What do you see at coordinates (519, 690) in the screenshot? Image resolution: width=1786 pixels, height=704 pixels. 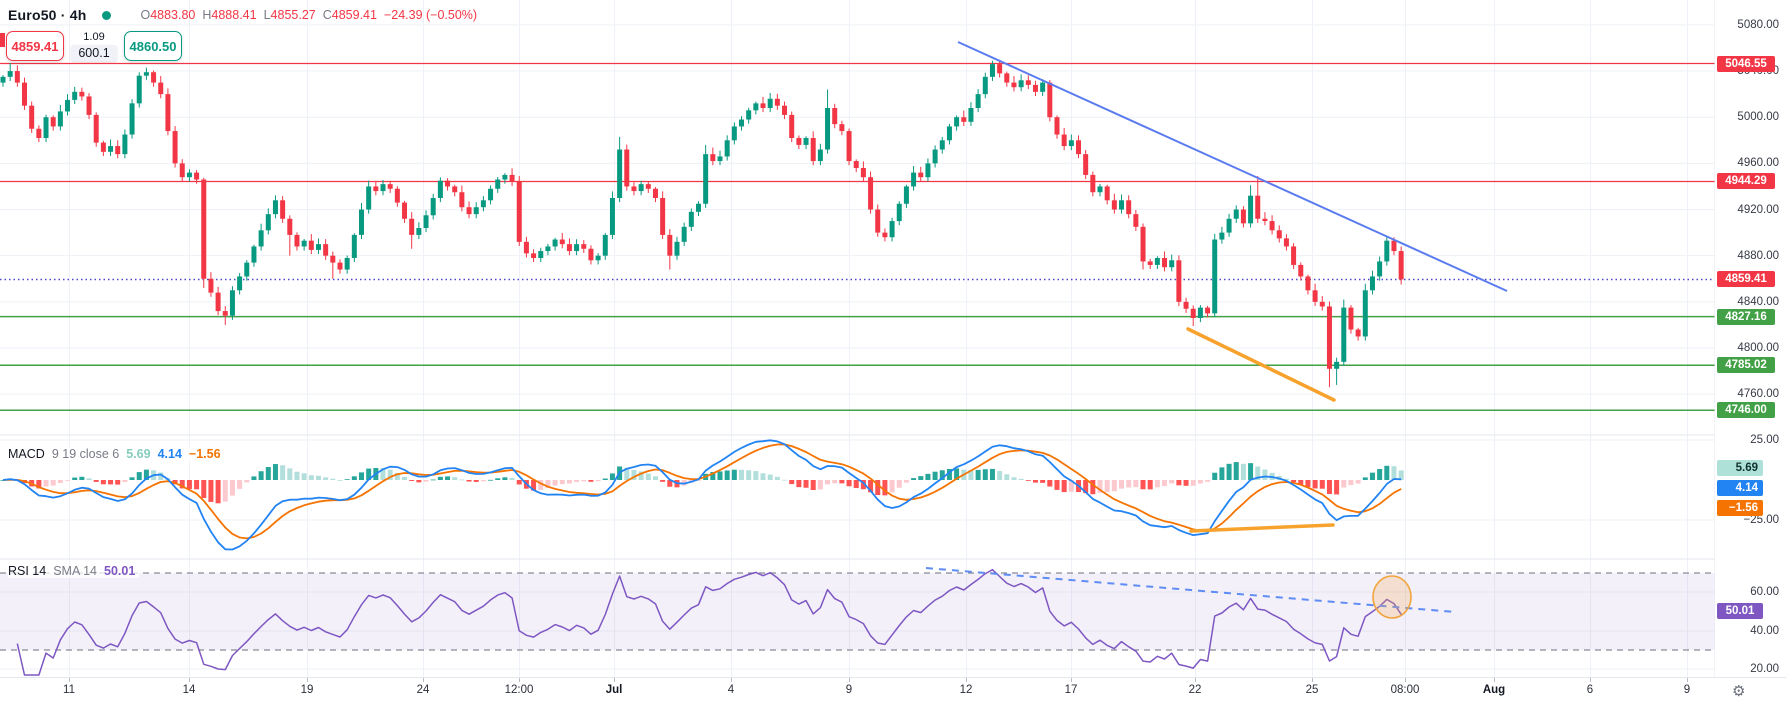 I see `time-label: 12:00` at bounding box center [519, 690].